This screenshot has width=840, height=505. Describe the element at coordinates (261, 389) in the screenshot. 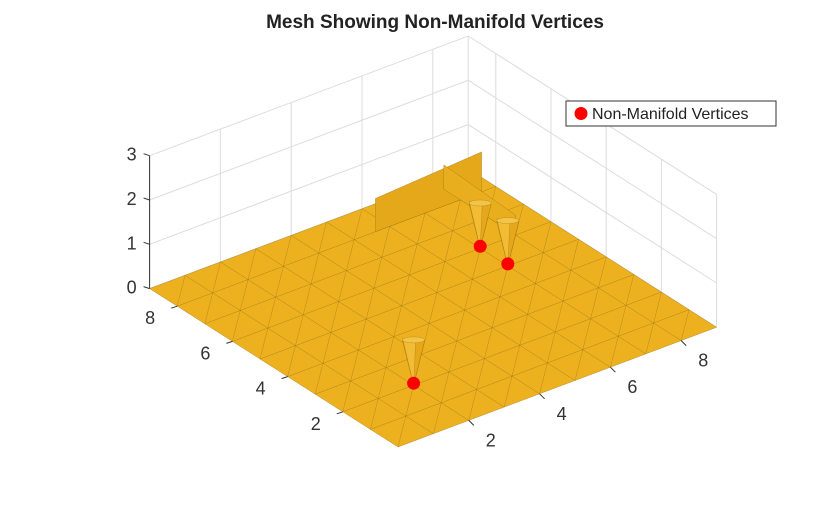

I see `y-tick-label: 4` at that location.